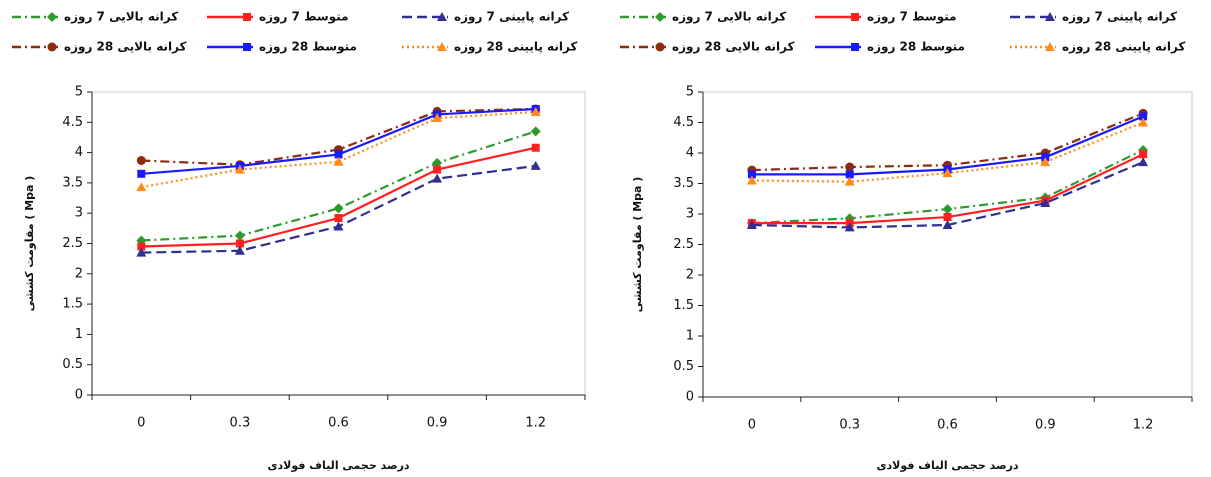 The image size is (1211, 477). I want to click on x-tick-label: 0.9, so click(437, 423).